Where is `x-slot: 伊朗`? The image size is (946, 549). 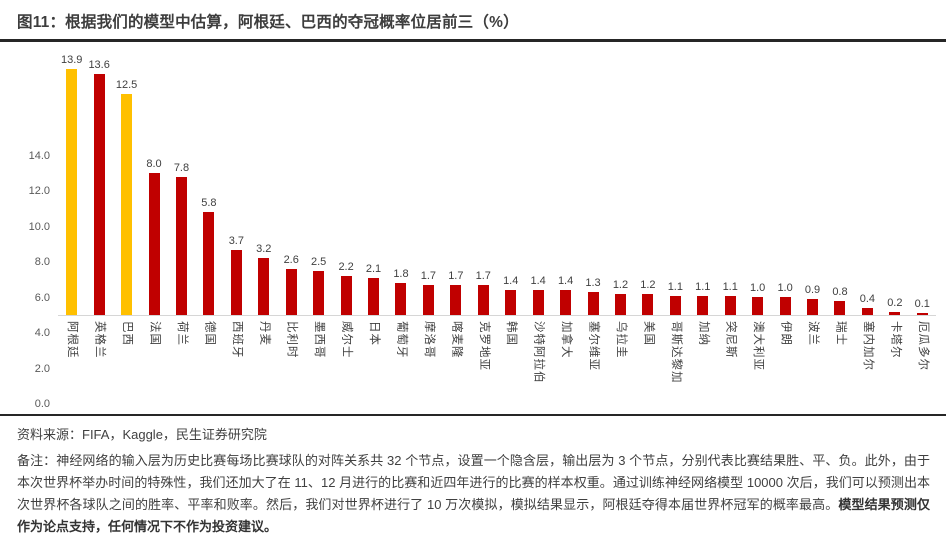 x-slot: 伊朗 is located at coordinates (784, 362).